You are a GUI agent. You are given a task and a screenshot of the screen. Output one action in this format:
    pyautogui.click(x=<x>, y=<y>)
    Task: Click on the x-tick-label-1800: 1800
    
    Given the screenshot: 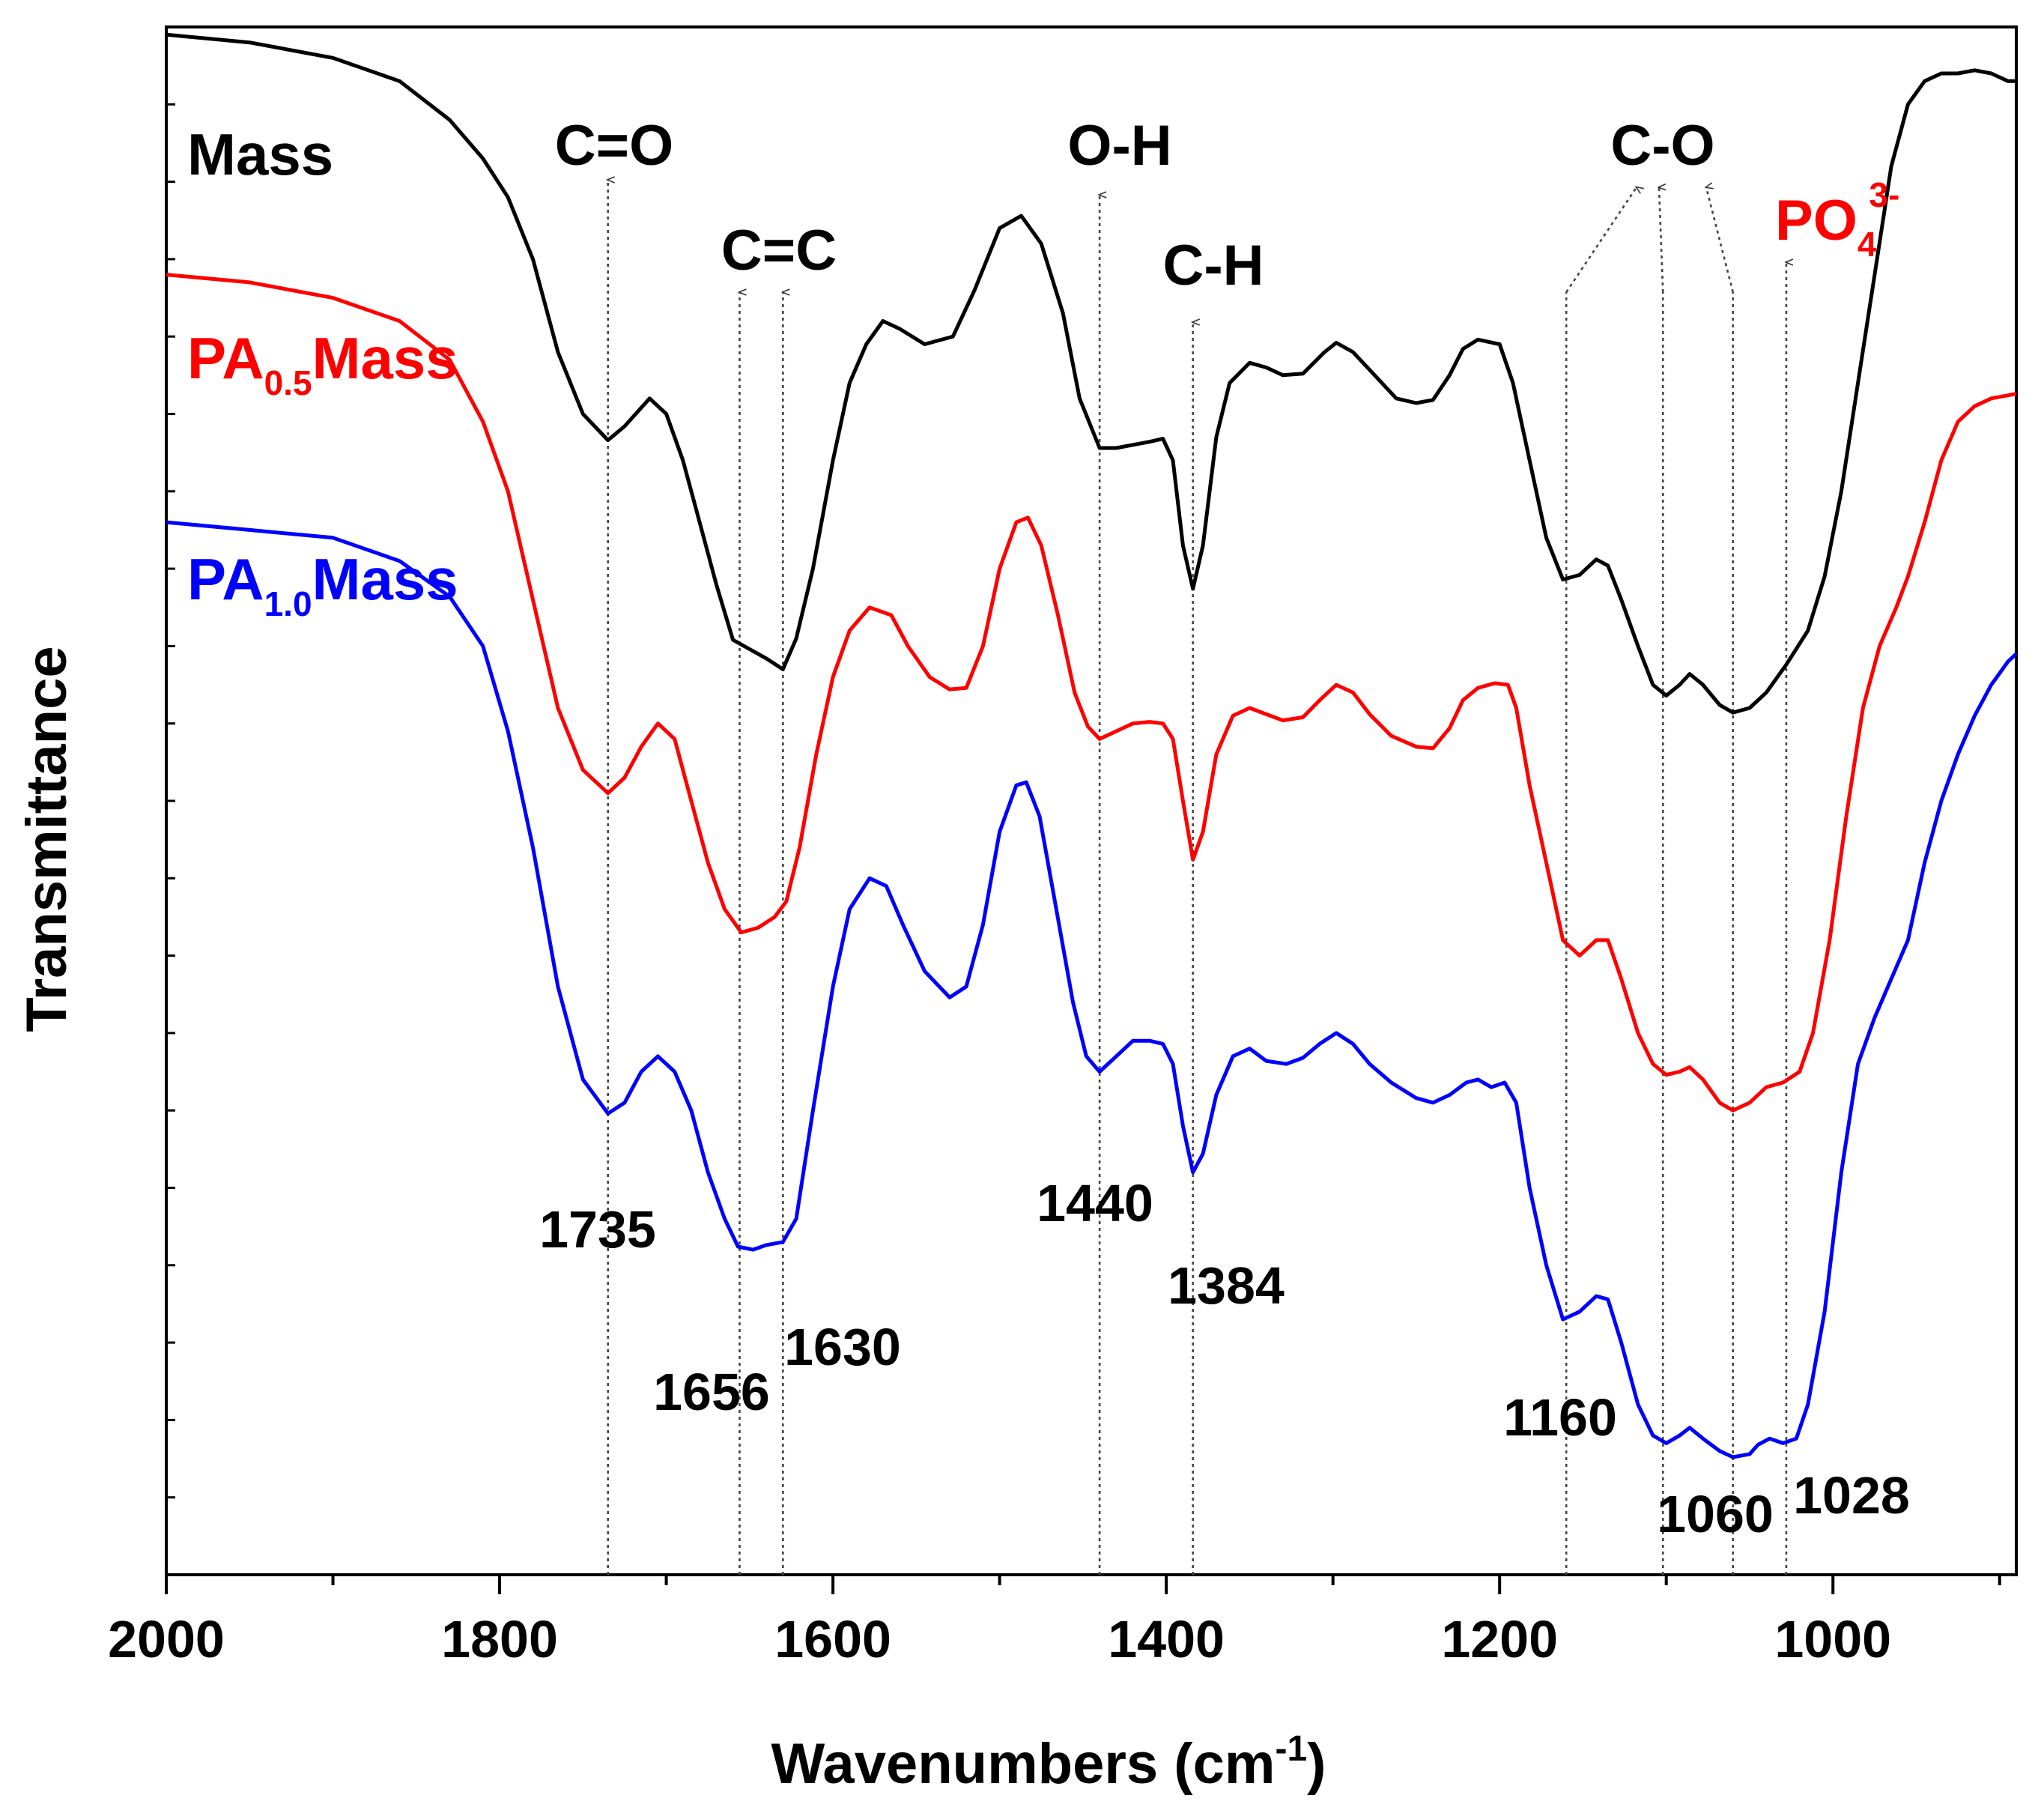 What is the action you would take?
    pyautogui.click(x=499, y=1639)
    